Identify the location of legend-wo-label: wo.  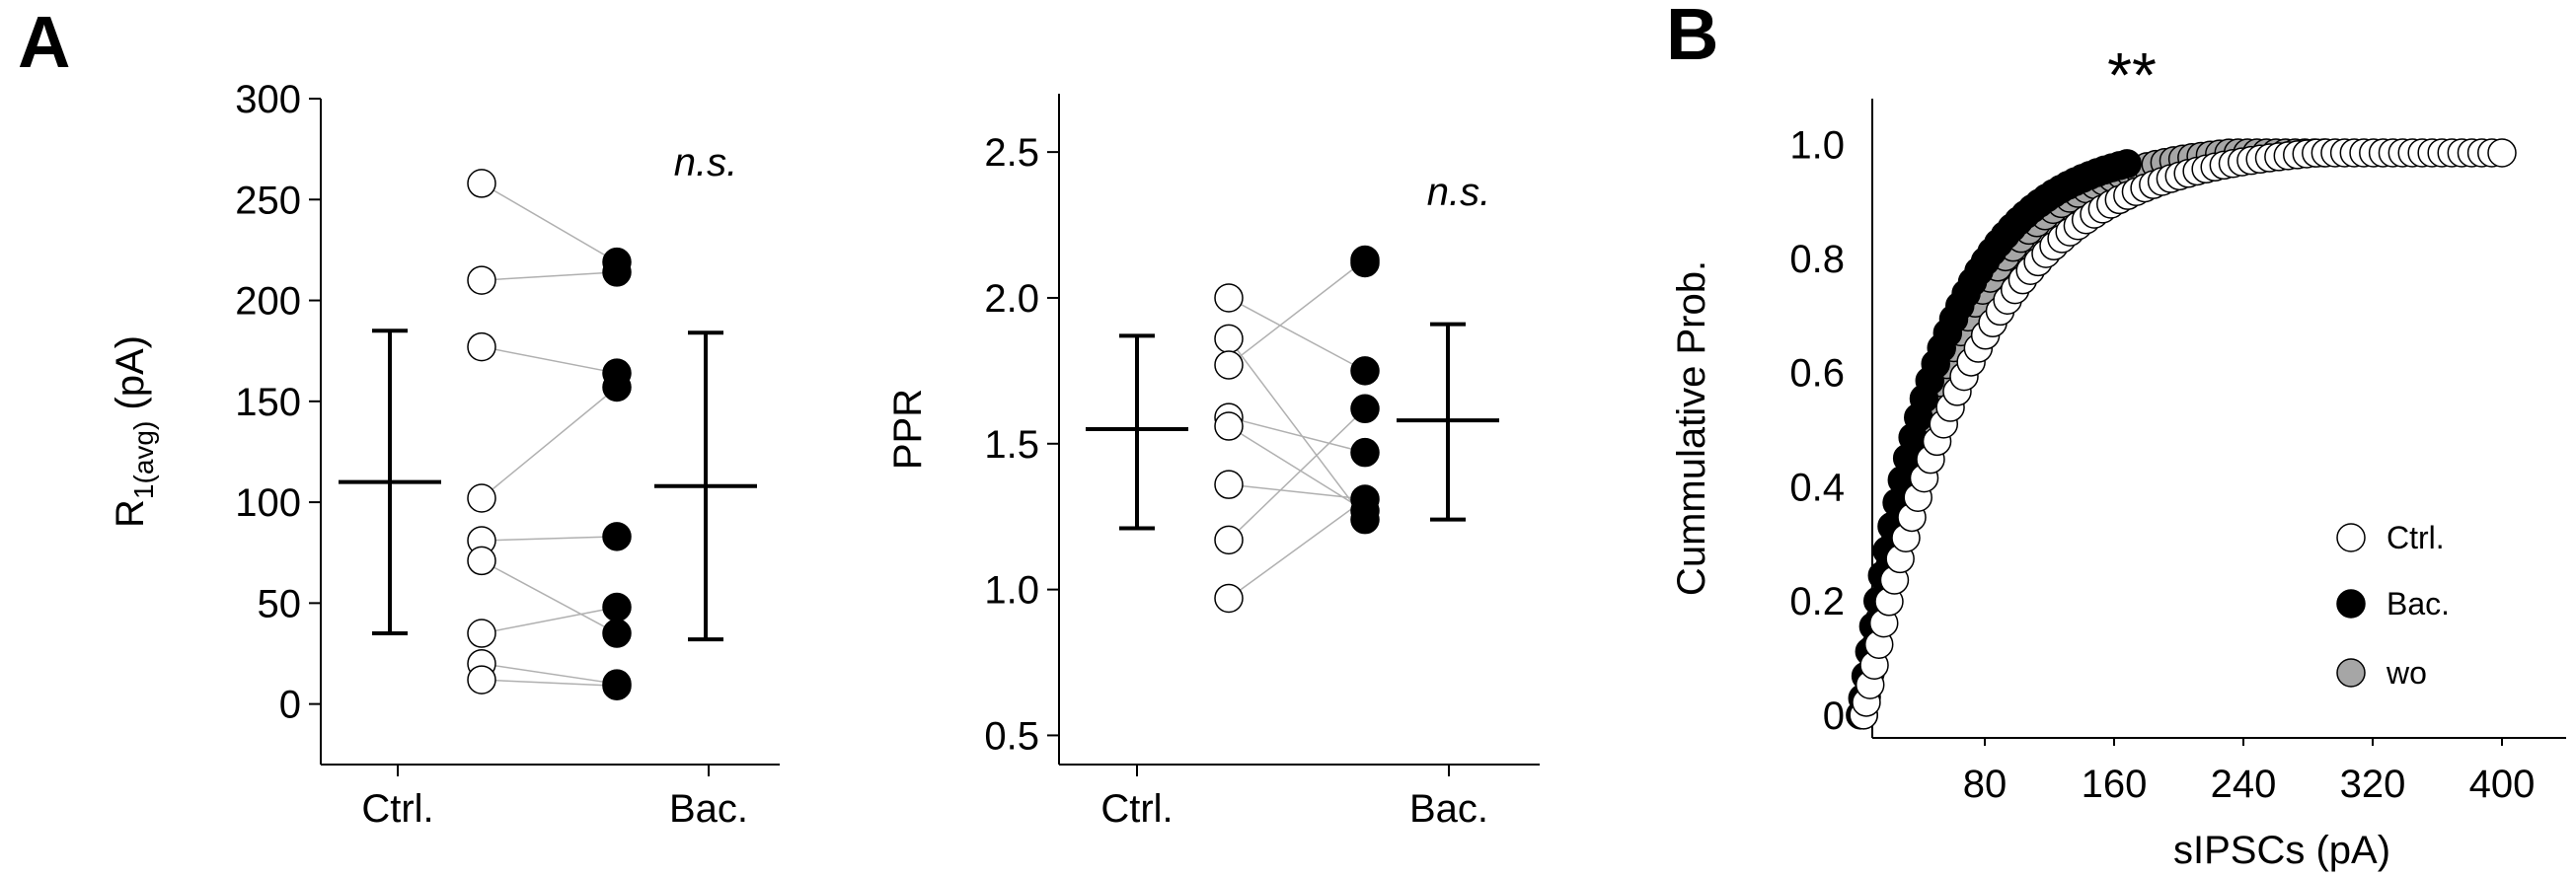
(2406, 673).